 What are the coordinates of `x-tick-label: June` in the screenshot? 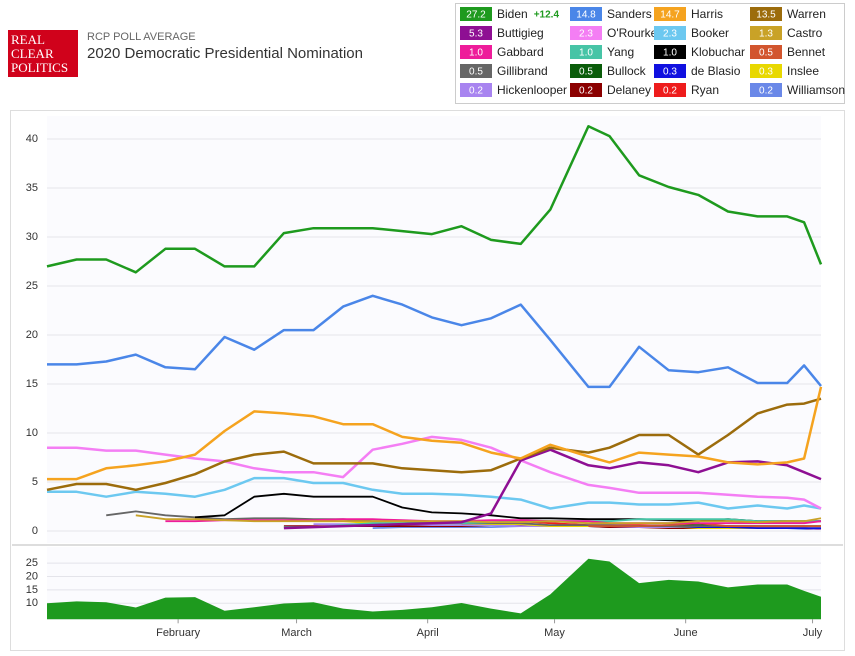 It's located at (686, 633).